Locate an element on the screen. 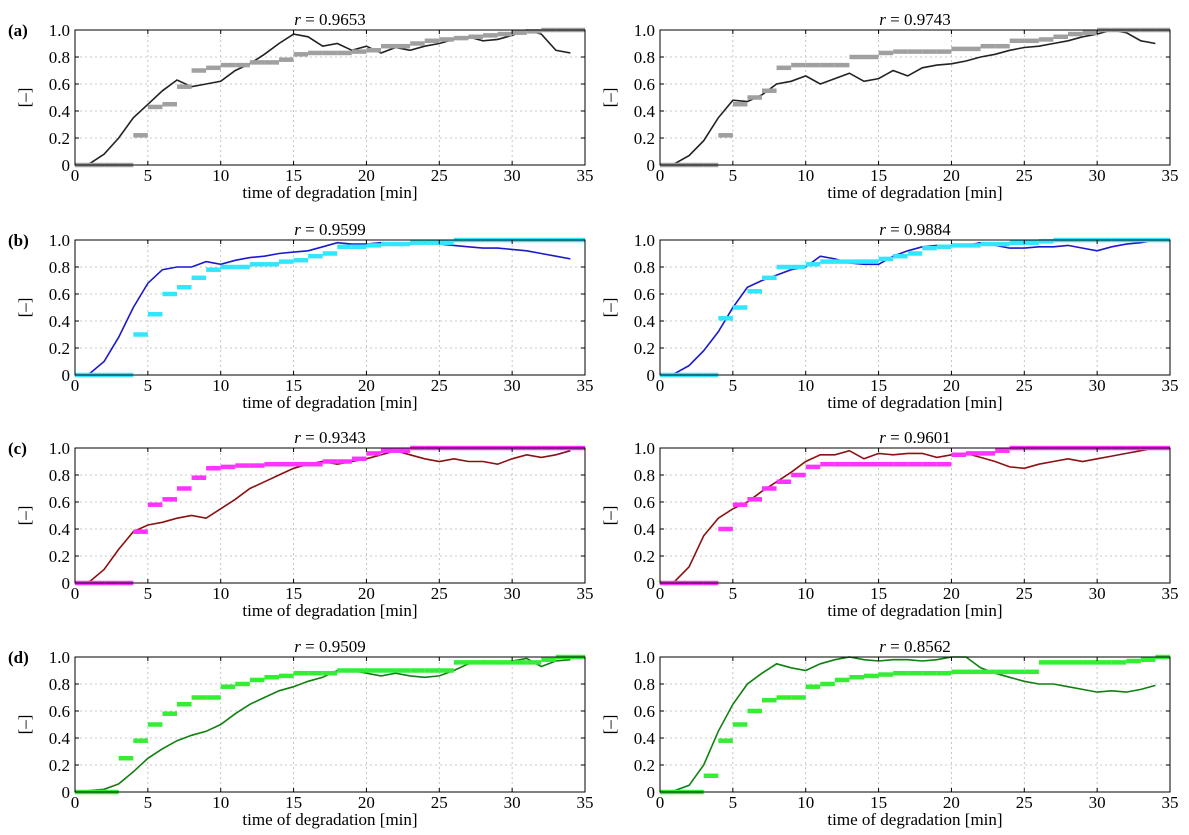  title-value: = 0.9343 is located at coordinates (333, 437).